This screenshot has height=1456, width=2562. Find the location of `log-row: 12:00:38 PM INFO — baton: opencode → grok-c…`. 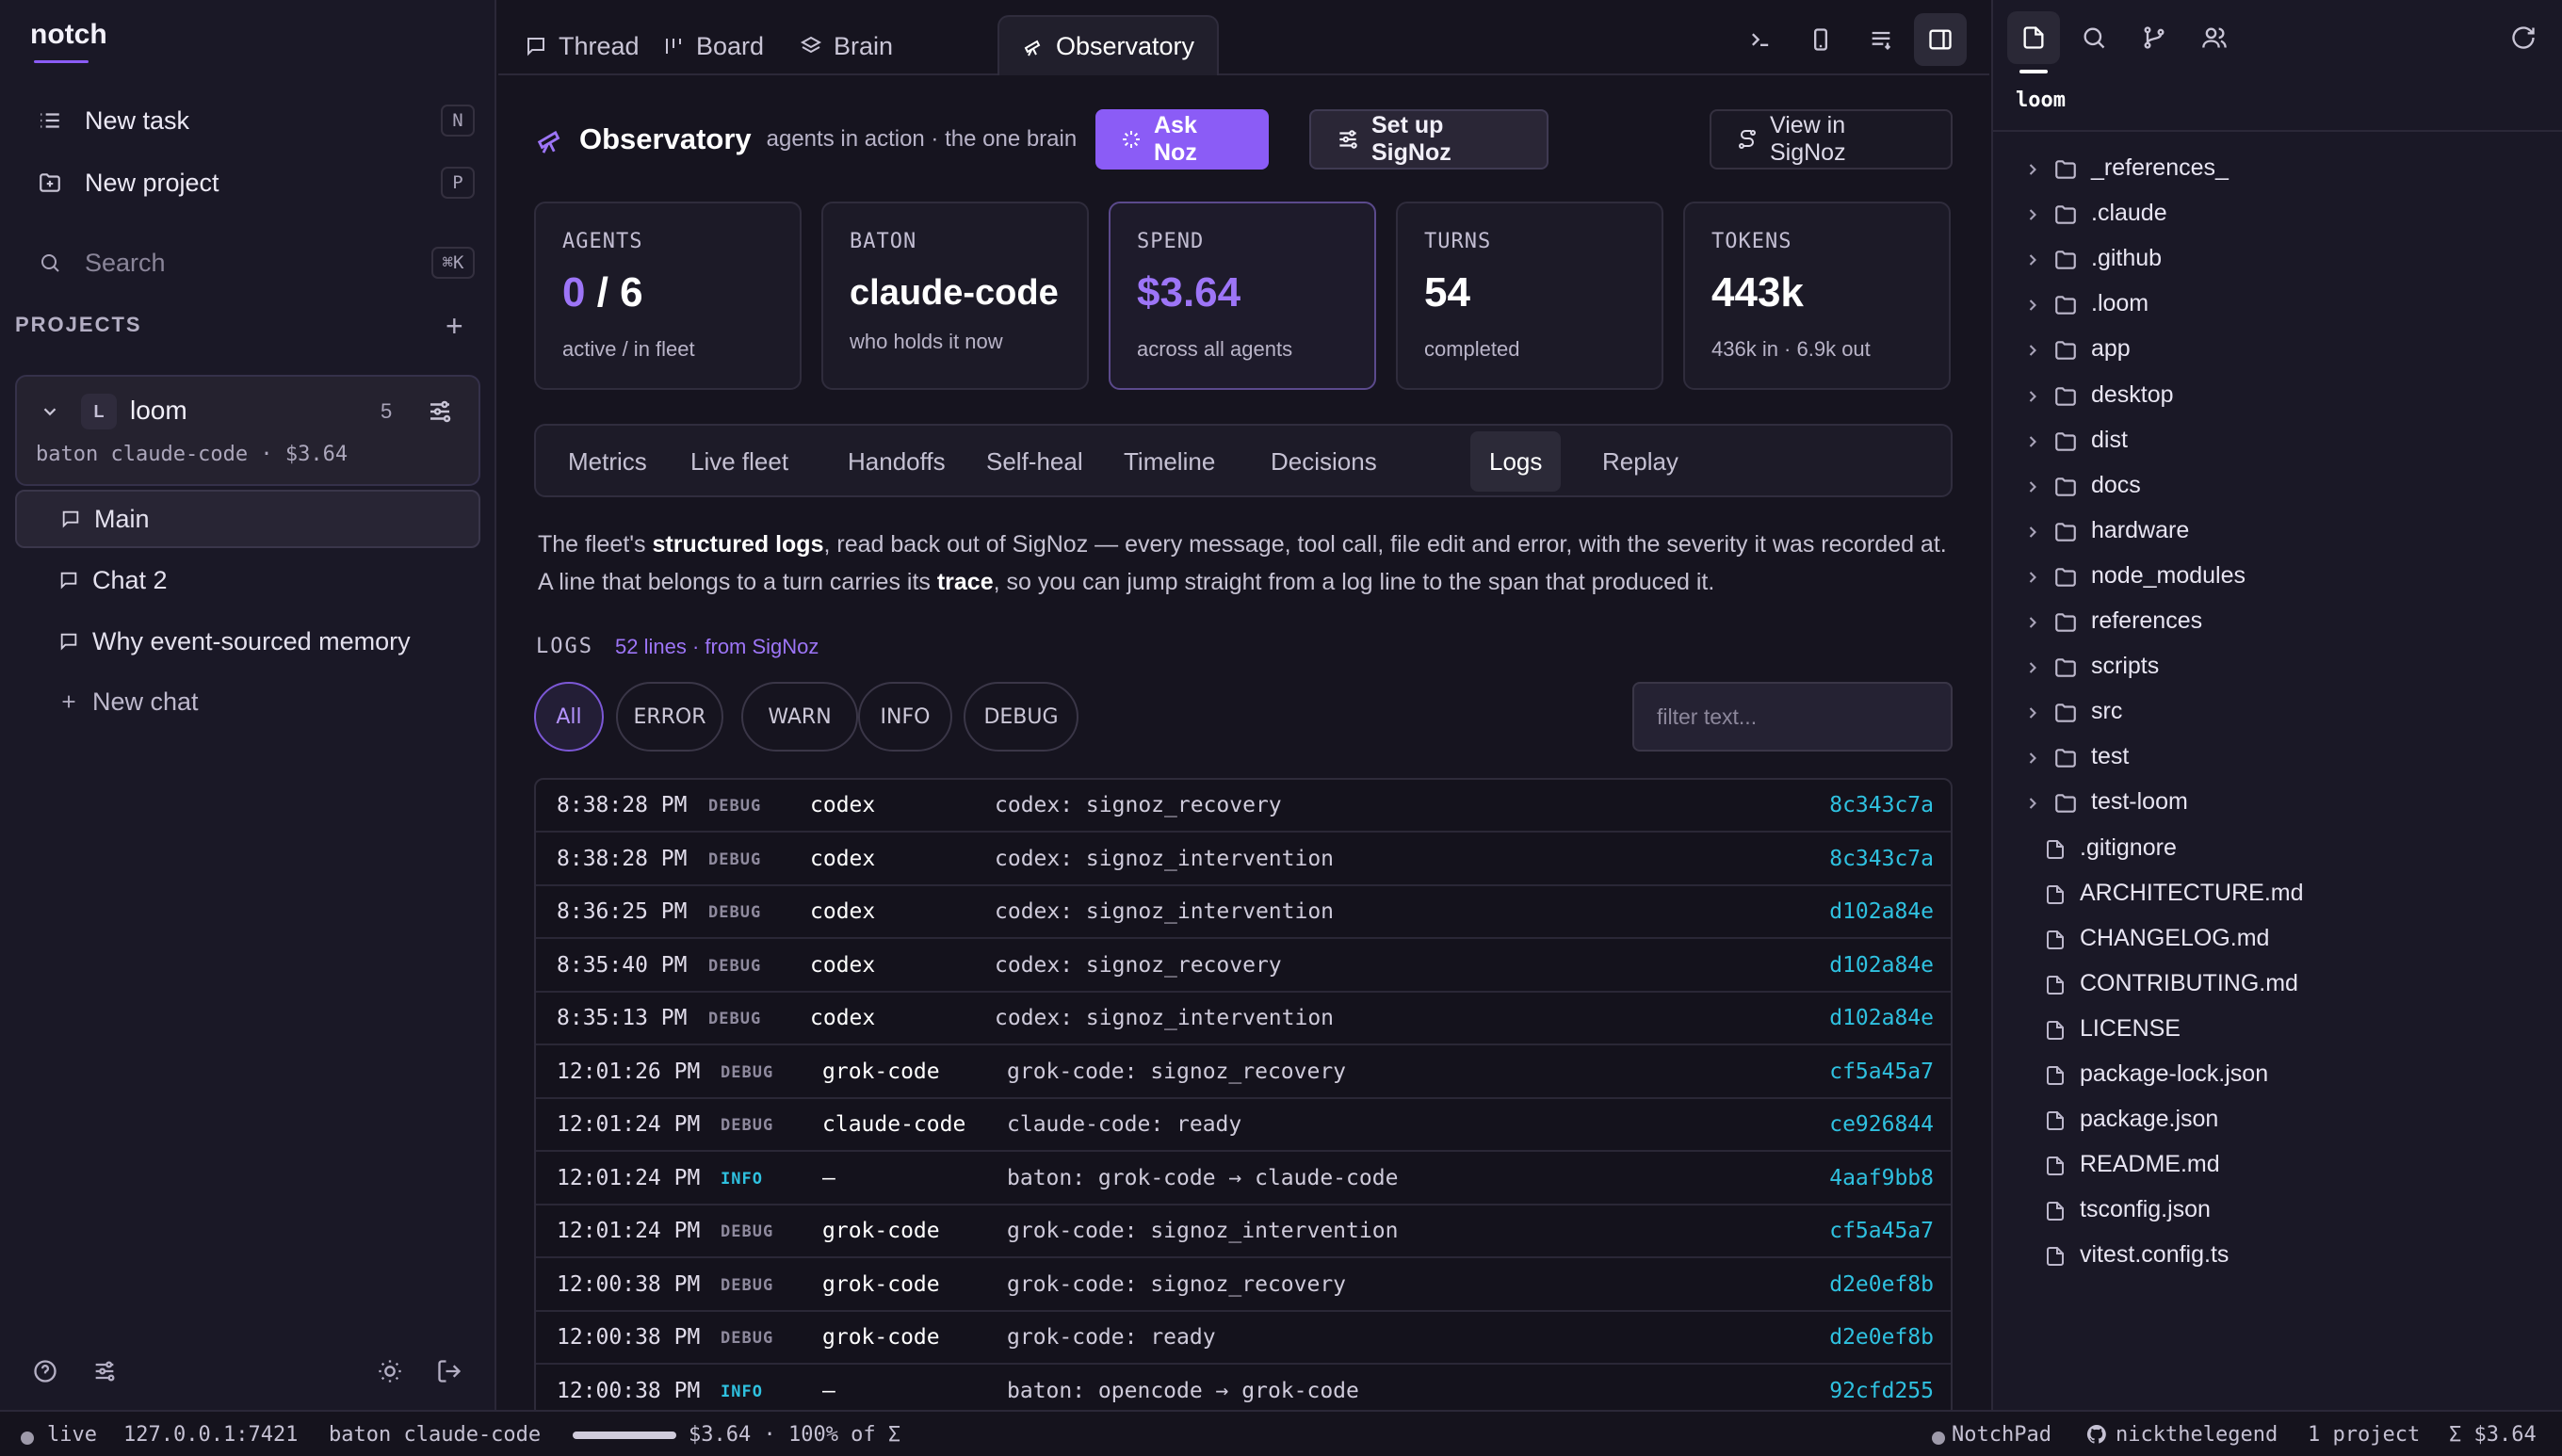

log-row: 12:00:38 PM INFO — baton: opencode → grok-c… is located at coordinates (1244, 1391).